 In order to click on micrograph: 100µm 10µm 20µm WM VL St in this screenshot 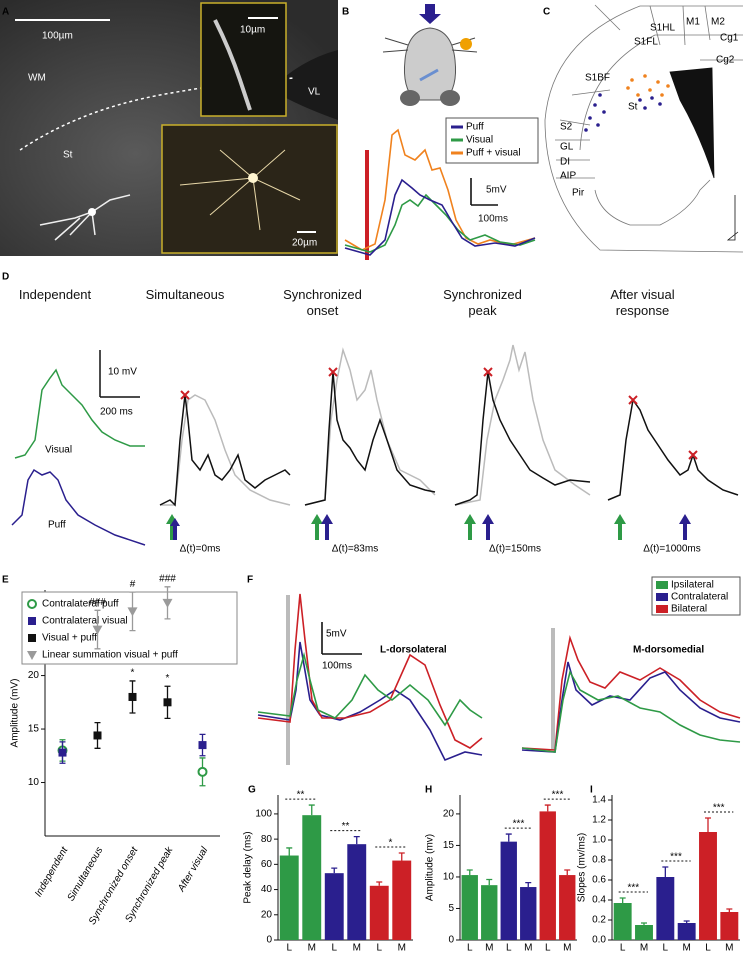, I will do `click(169, 128)`.